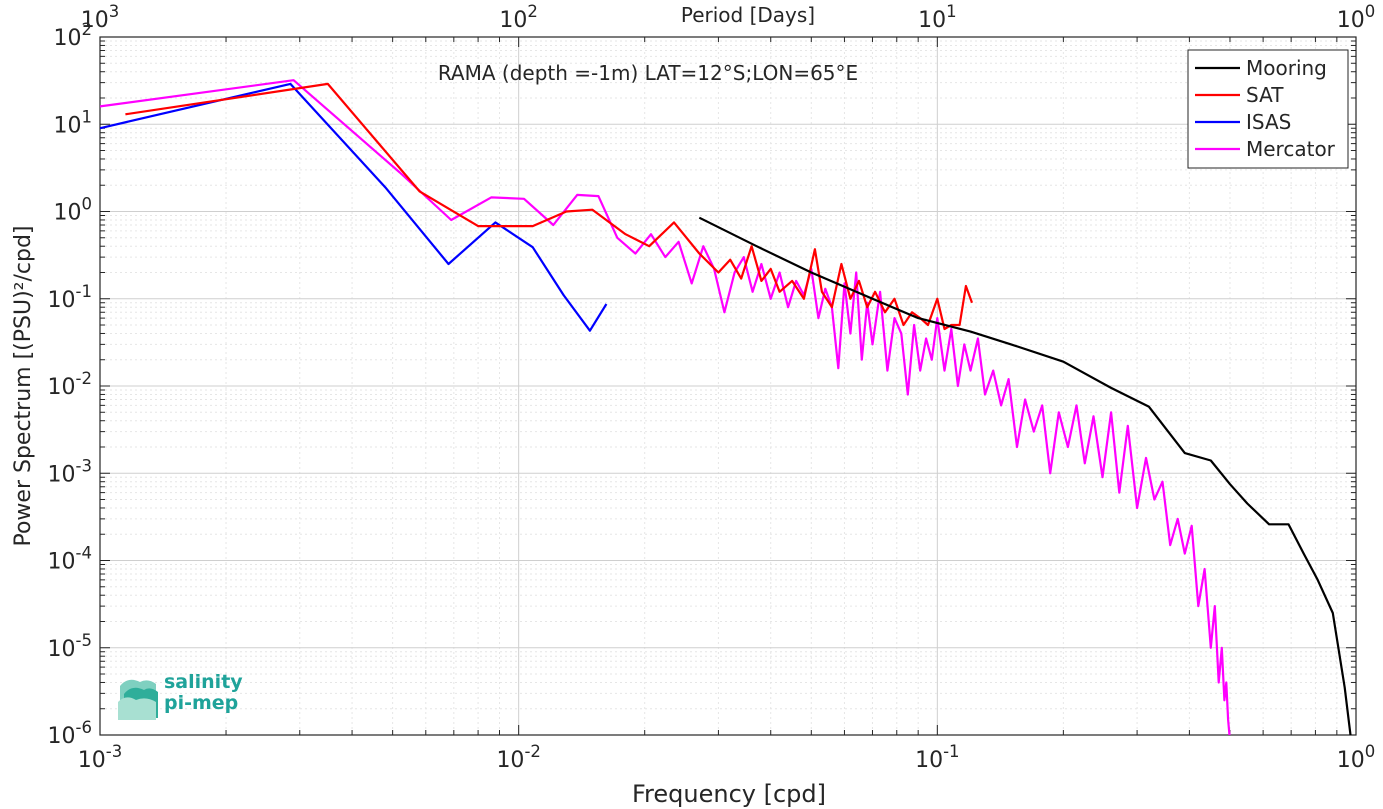 This screenshot has height=809, width=1383. Describe the element at coordinates (70, 646) in the screenshot. I see `y-tick-label: 10⁻⁵` at that location.